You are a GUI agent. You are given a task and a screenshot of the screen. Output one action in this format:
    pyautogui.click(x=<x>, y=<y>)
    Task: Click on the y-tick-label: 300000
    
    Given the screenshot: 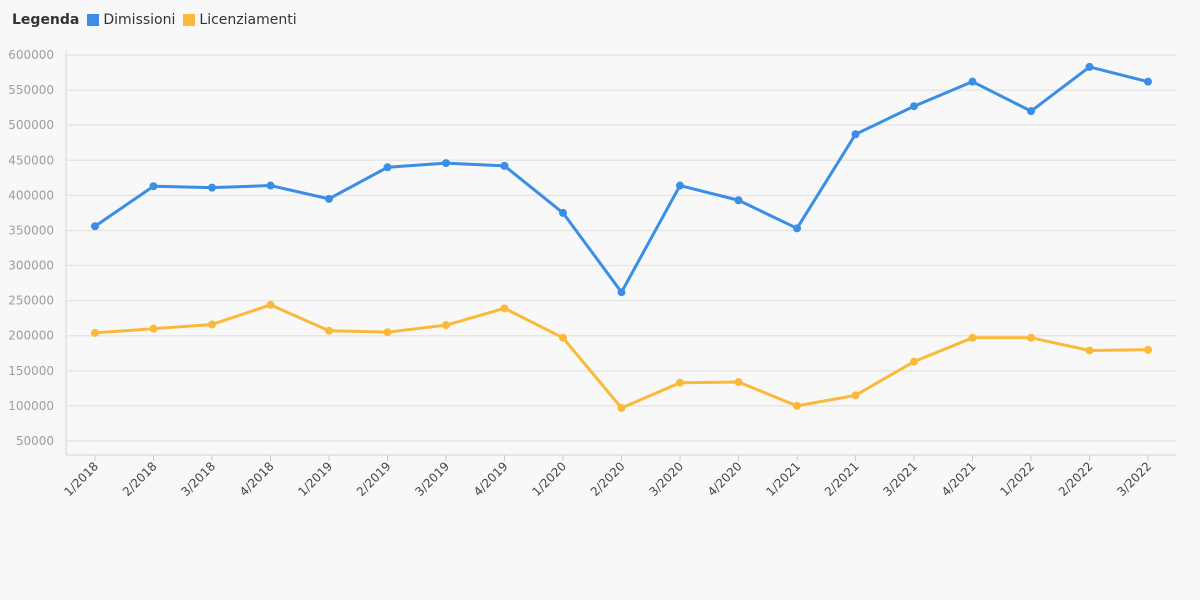 What is the action you would take?
    pyautogui.click(x=31, y=266)
    